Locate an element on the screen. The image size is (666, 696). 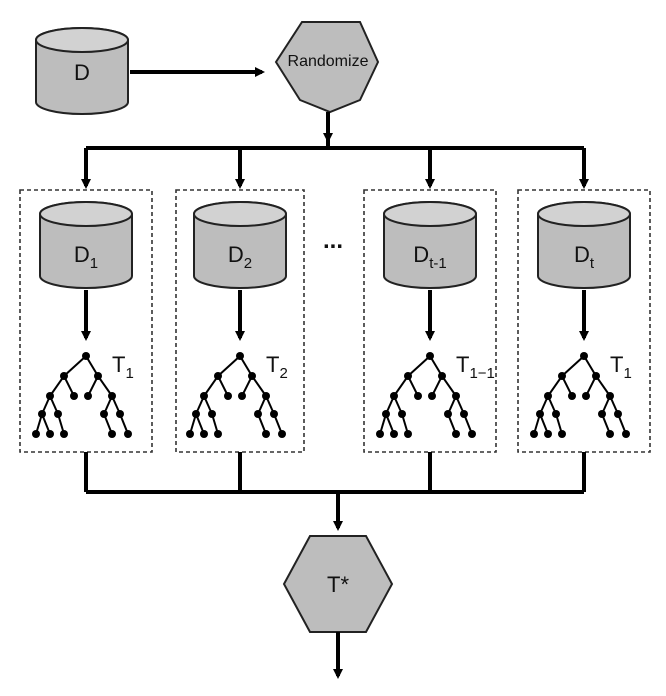
subset-cylinder-3: Dt-1 is located at coordinates (430, 245).